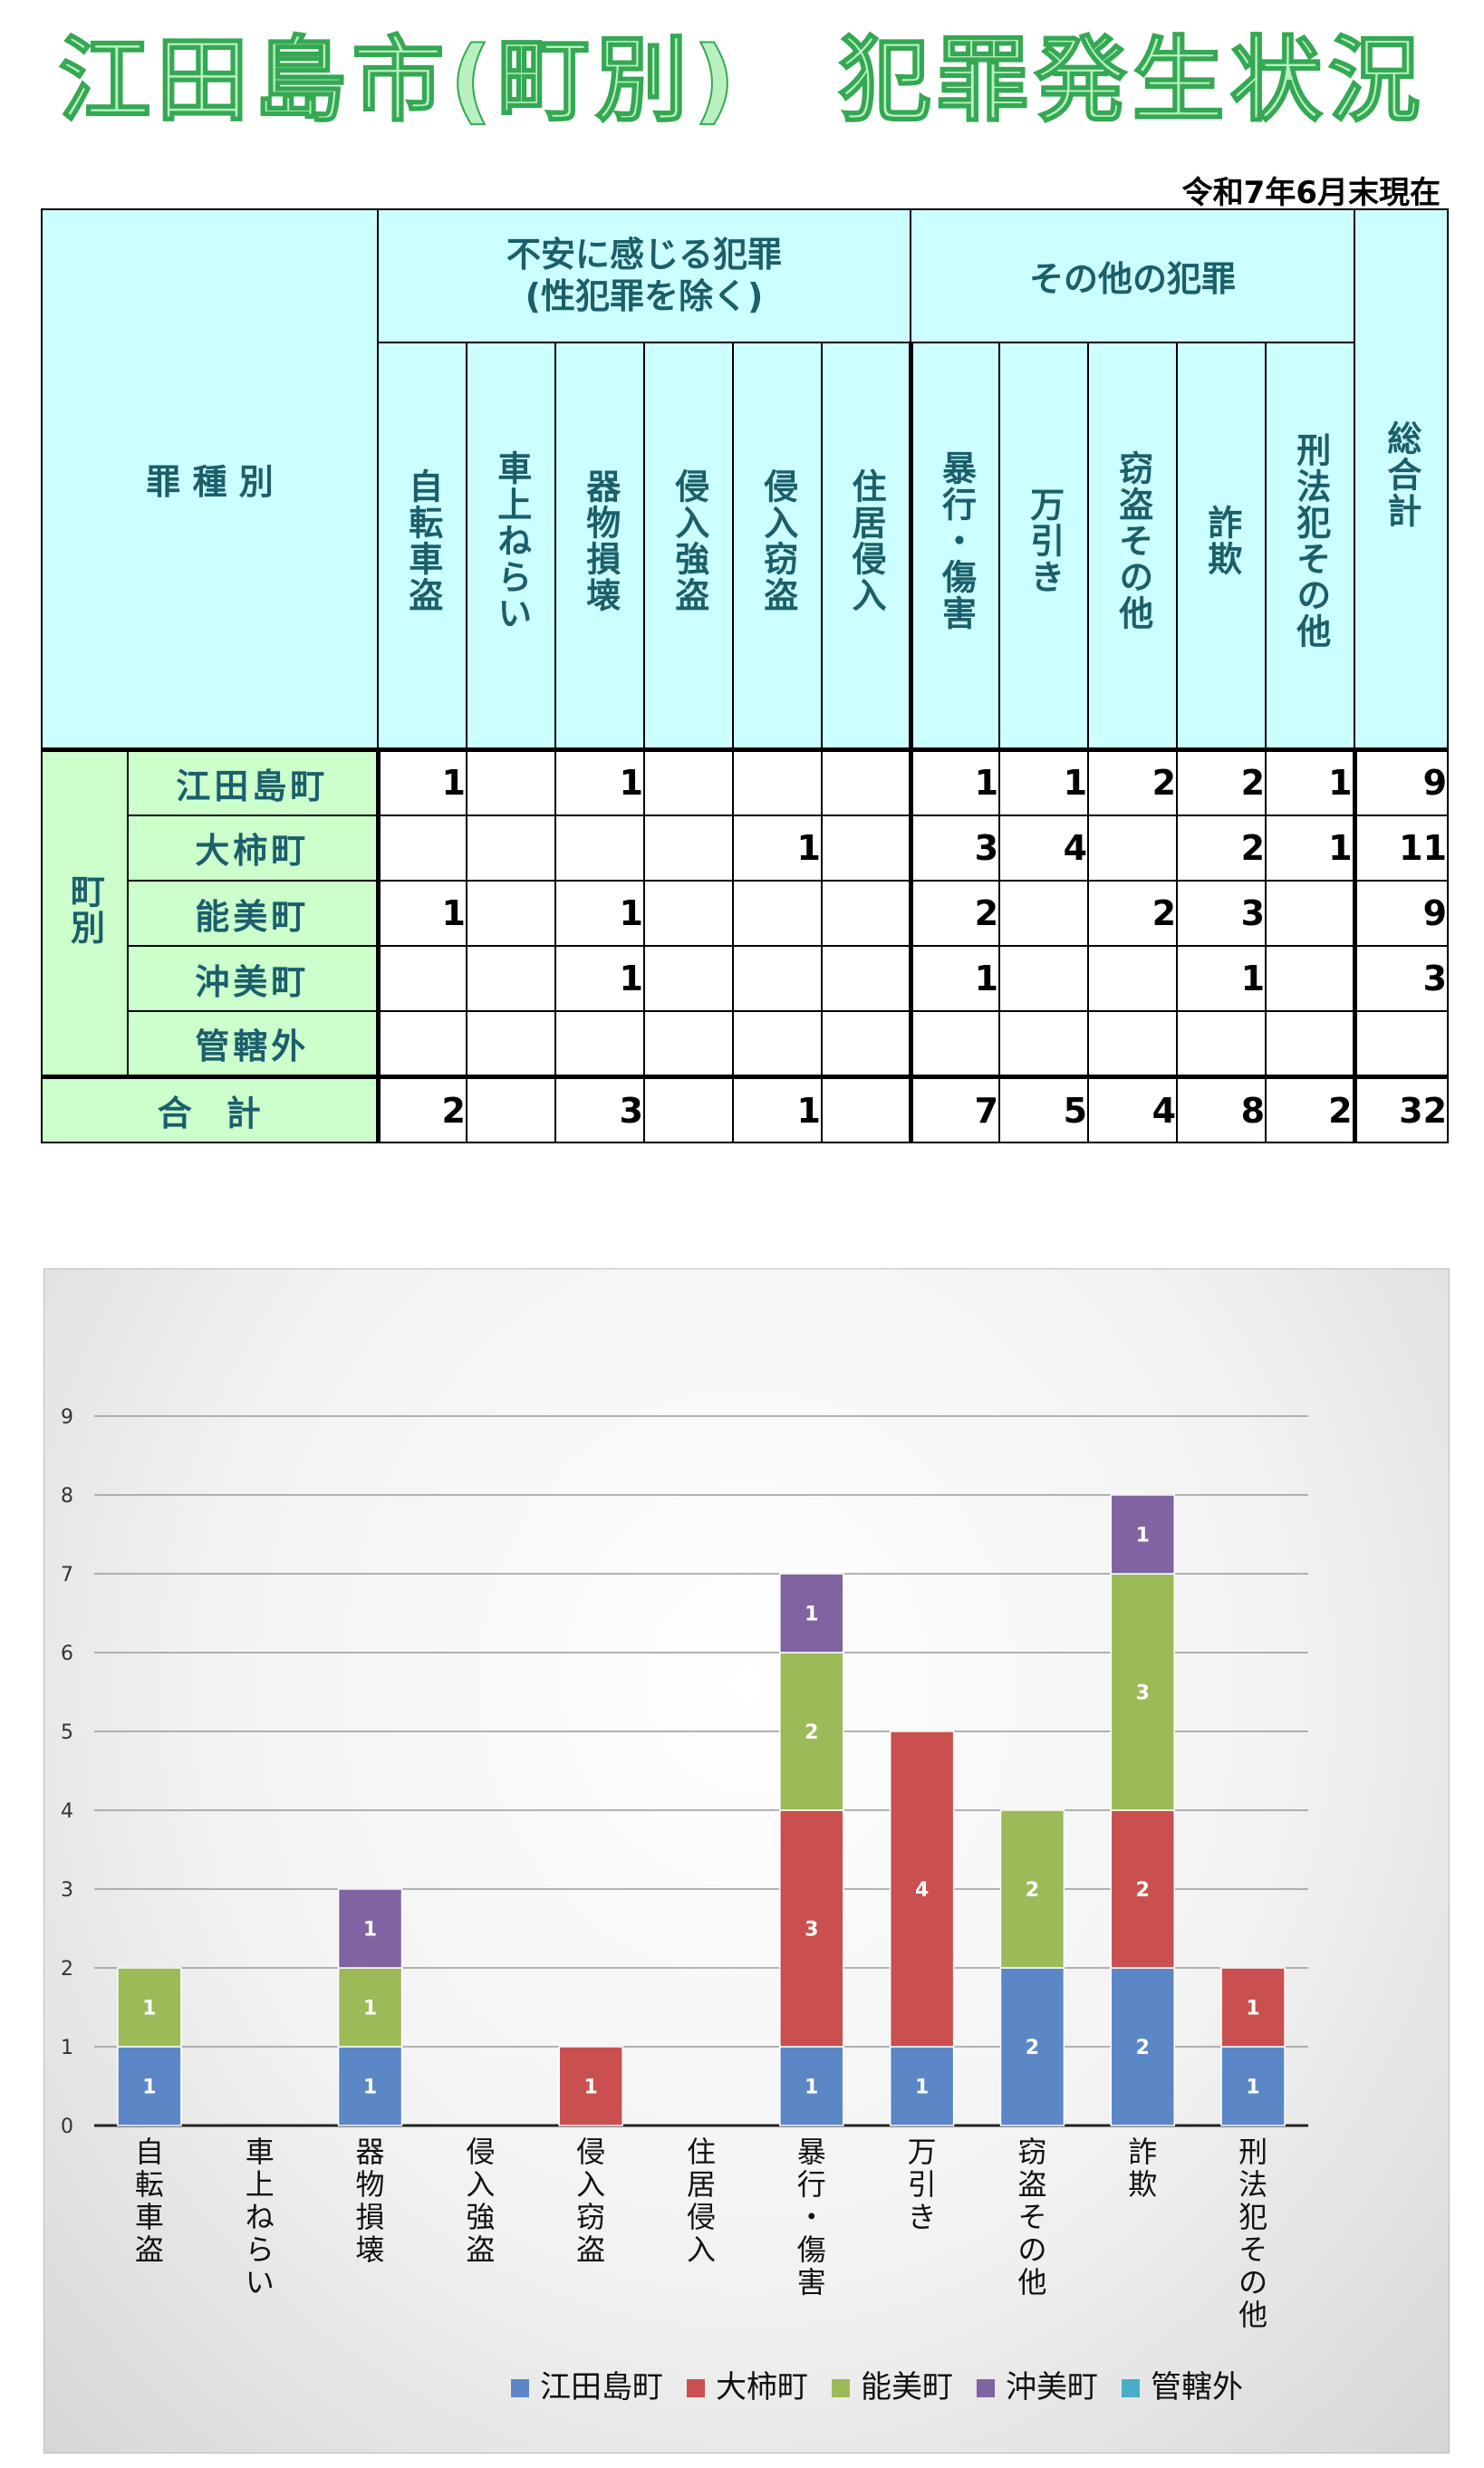 The height and width of the screenshot is (2468, 1484). I want to click on table-cell: 4, so click(1133, 1110).